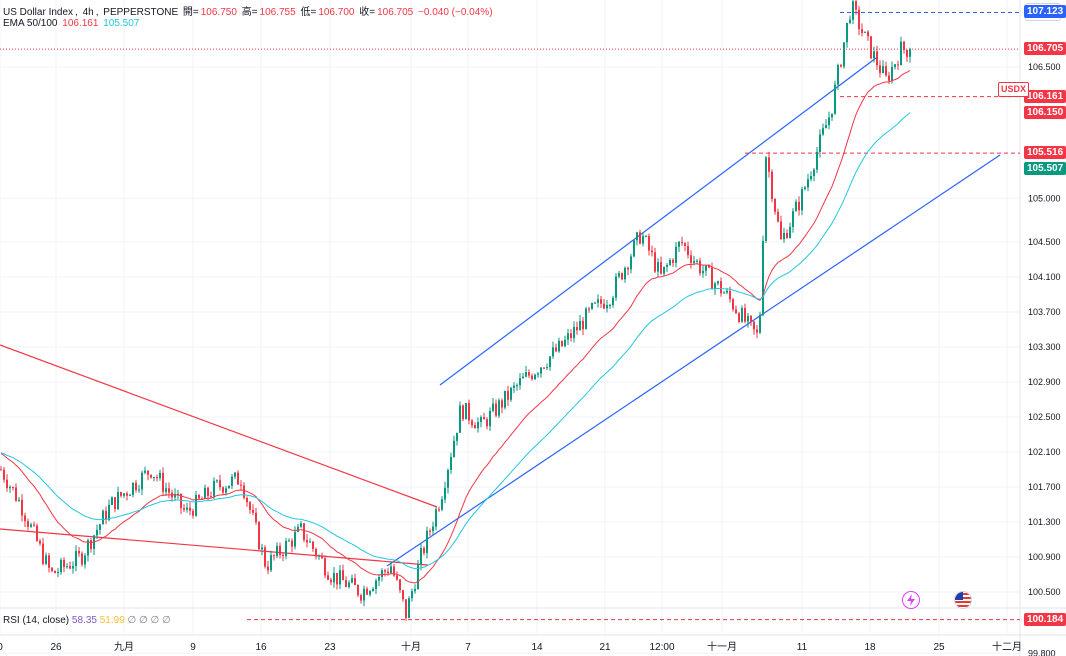 This screenshot has width=1066, height=656. Describe the element at coordinates (468, 647) in the screenshot. I see `time-tick-label: 7` at that location.